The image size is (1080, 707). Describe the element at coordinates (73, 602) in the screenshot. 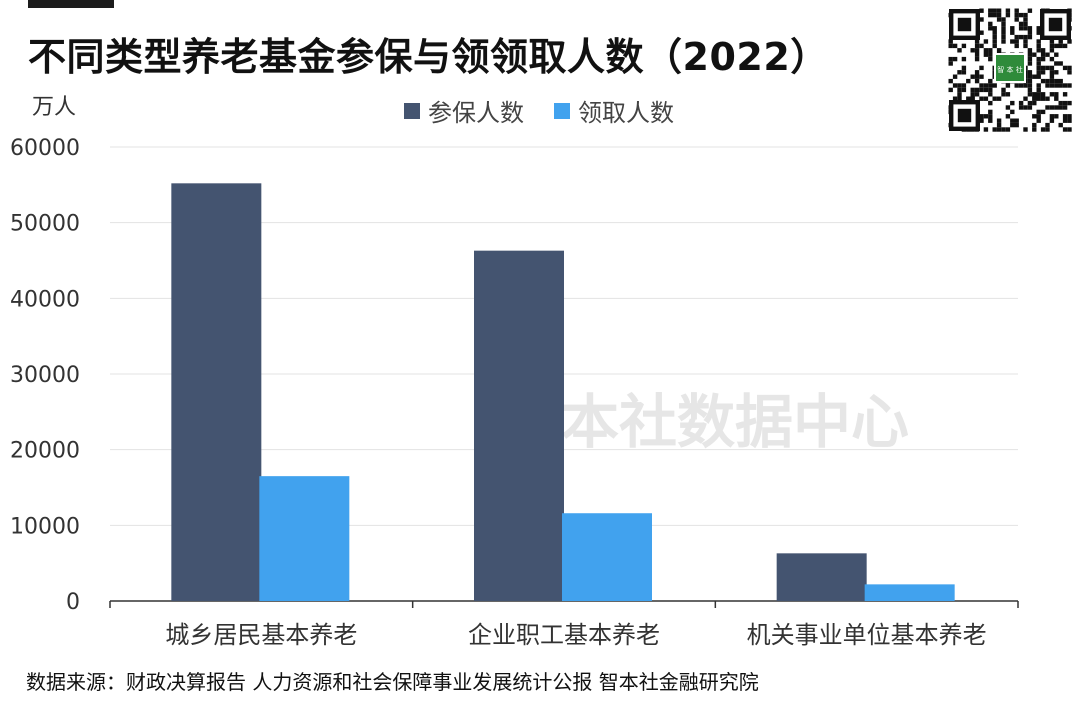

I see `y-tick-label: 0` at that location.